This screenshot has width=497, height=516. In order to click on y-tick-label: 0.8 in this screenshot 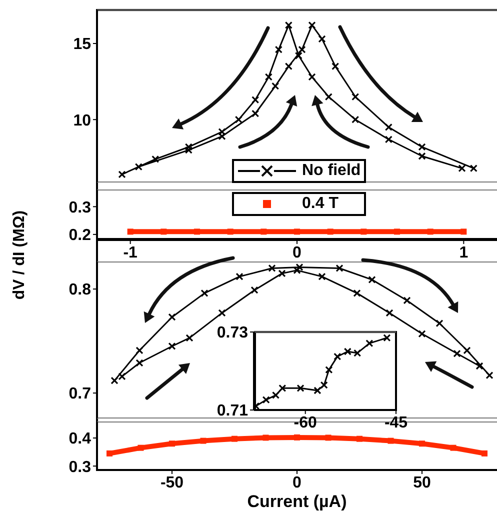, I will do `click(80, 290)`.